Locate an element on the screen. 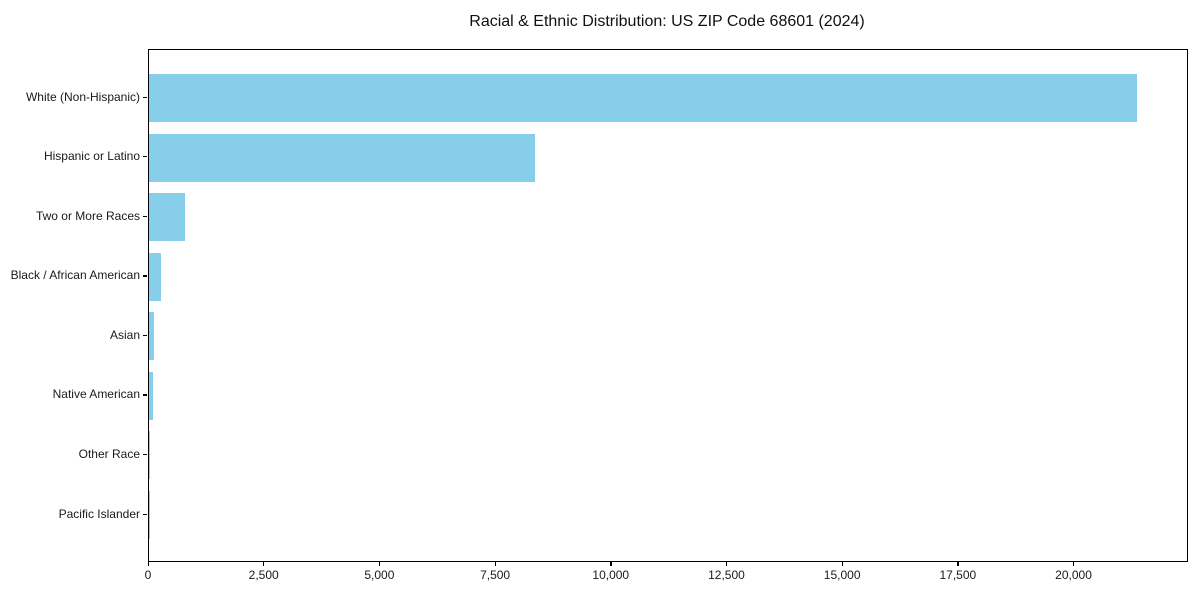 The width and height of the screenshot is (1200, 600). x-tick-label: 7,500 is located at coordinates (495, 575).